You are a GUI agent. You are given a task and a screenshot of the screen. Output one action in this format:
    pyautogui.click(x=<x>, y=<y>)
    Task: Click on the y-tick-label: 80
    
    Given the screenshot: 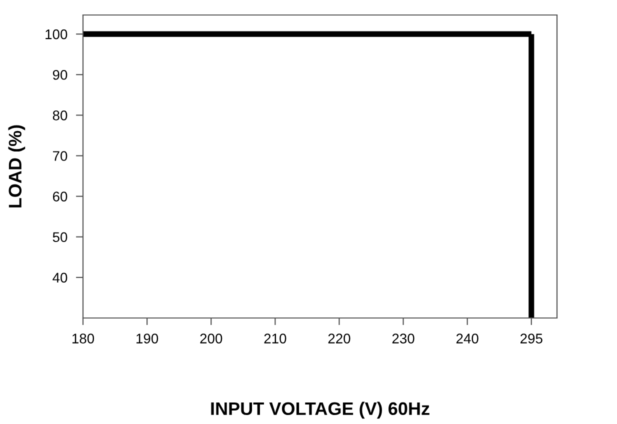 What is the action you would take?
    pyautogui.click(x=60, y=115)
    